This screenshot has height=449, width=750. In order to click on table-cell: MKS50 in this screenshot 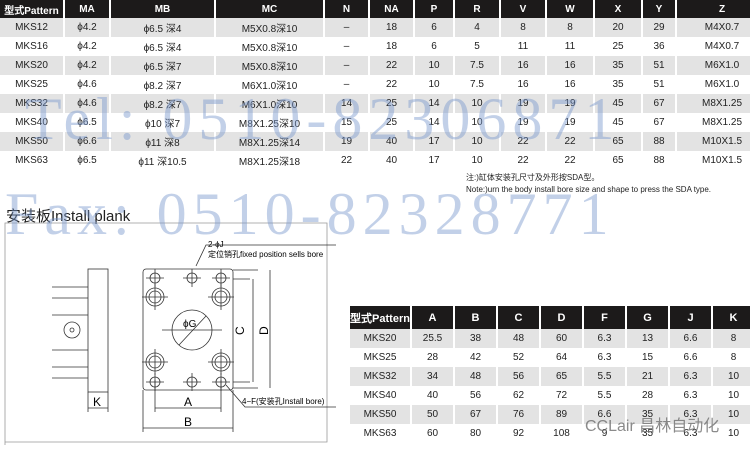, I will do `click(380, 414)`.